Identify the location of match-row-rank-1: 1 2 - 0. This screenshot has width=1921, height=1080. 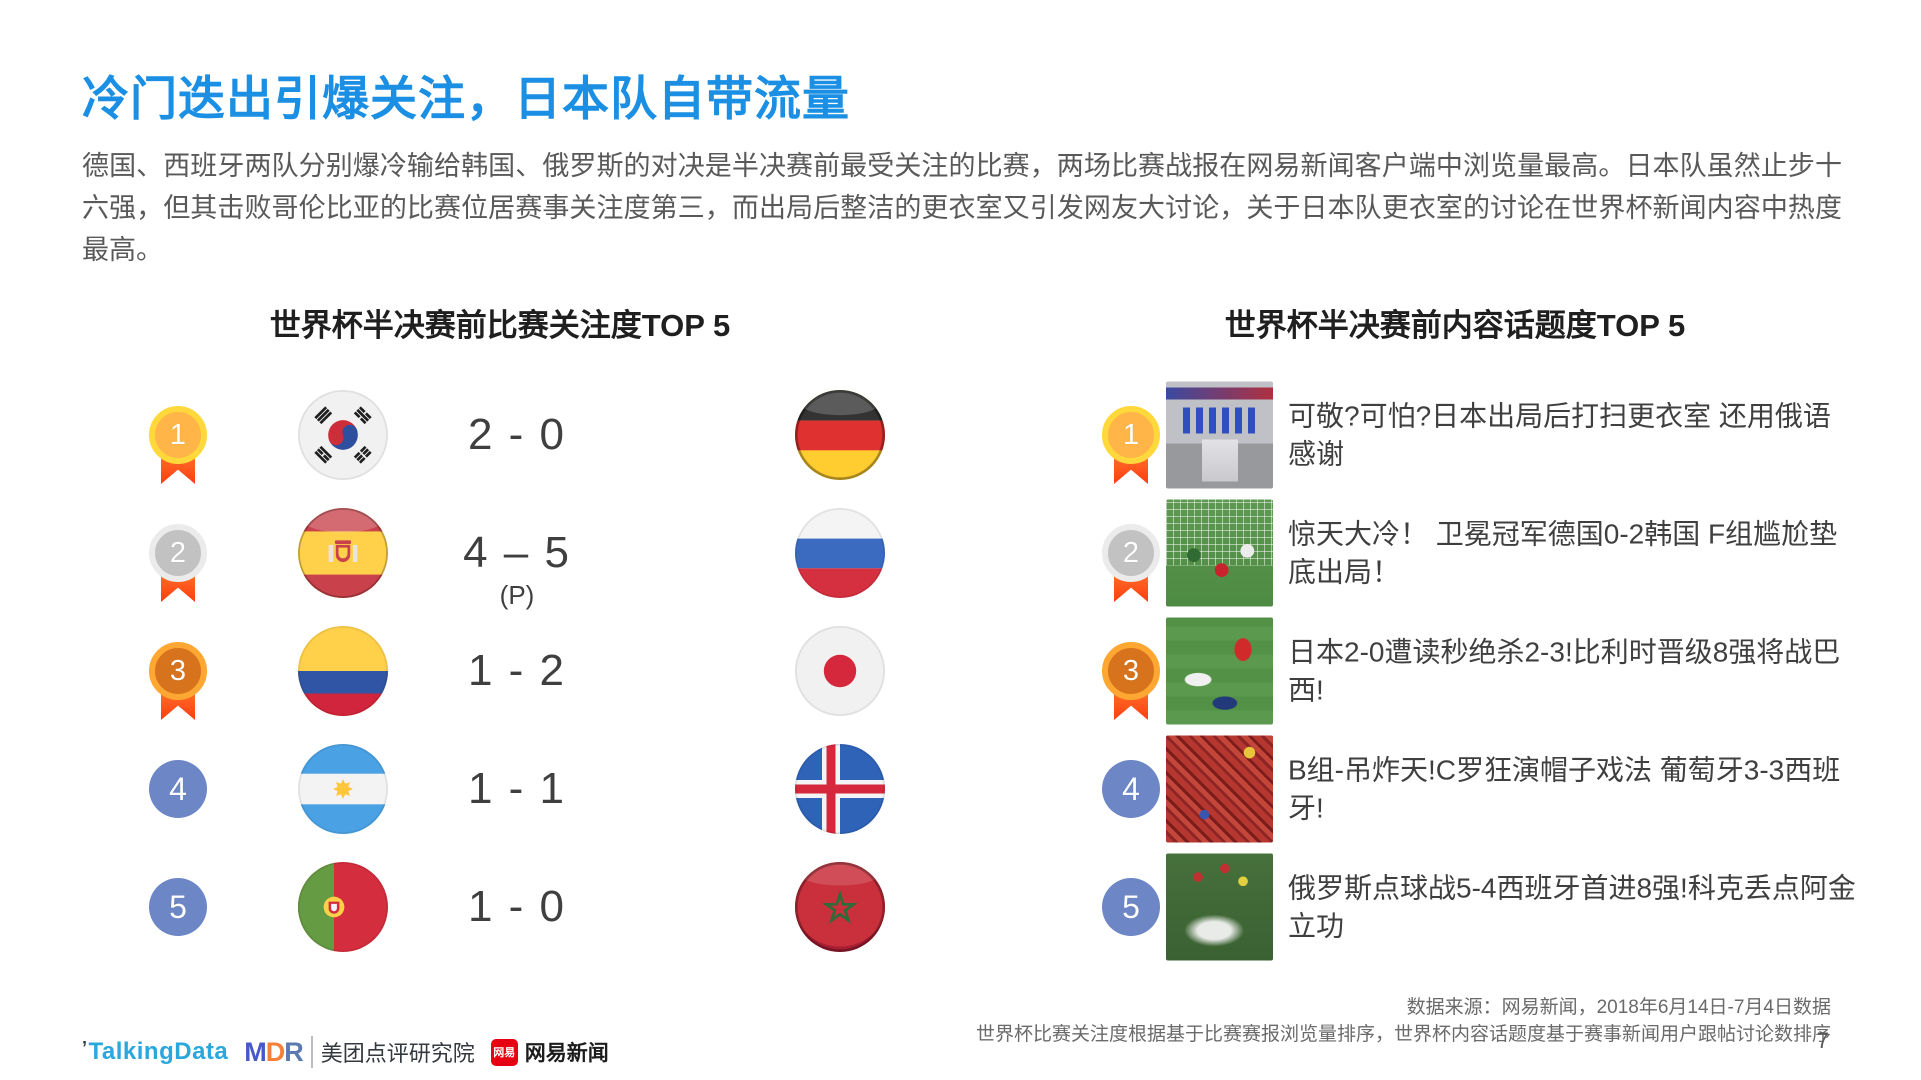
(520, 435).